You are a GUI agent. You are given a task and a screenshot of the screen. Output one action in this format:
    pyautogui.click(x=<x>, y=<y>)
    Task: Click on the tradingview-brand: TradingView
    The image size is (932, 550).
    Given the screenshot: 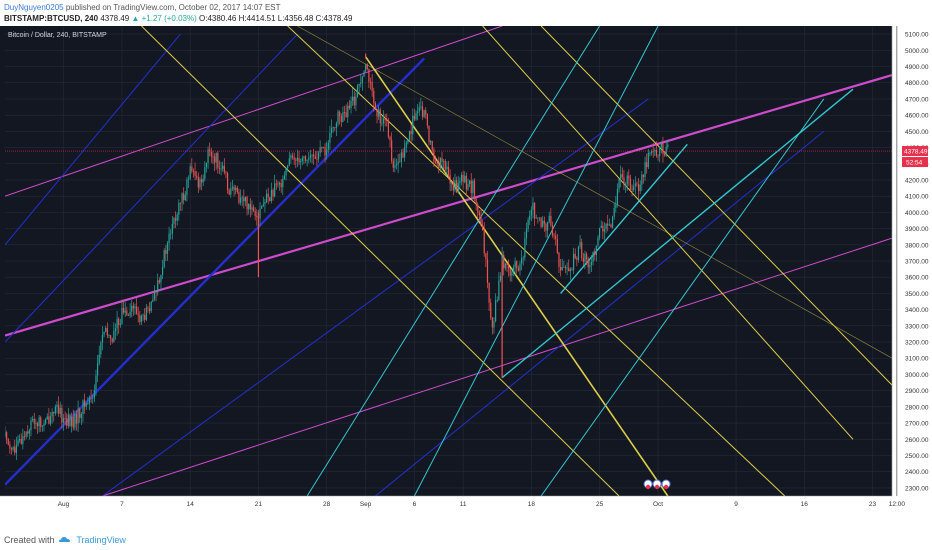 What is the action you would take?
    pyautogui.click(x=101, y=540)
    